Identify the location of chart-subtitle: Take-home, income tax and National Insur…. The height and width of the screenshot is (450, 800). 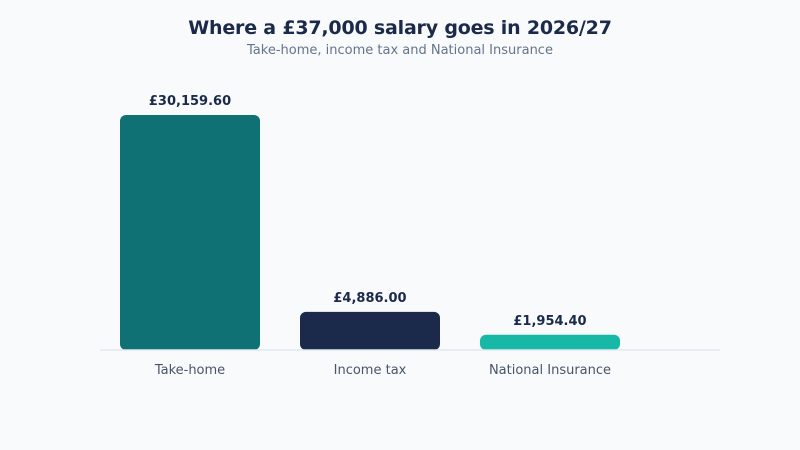
(400, 50).